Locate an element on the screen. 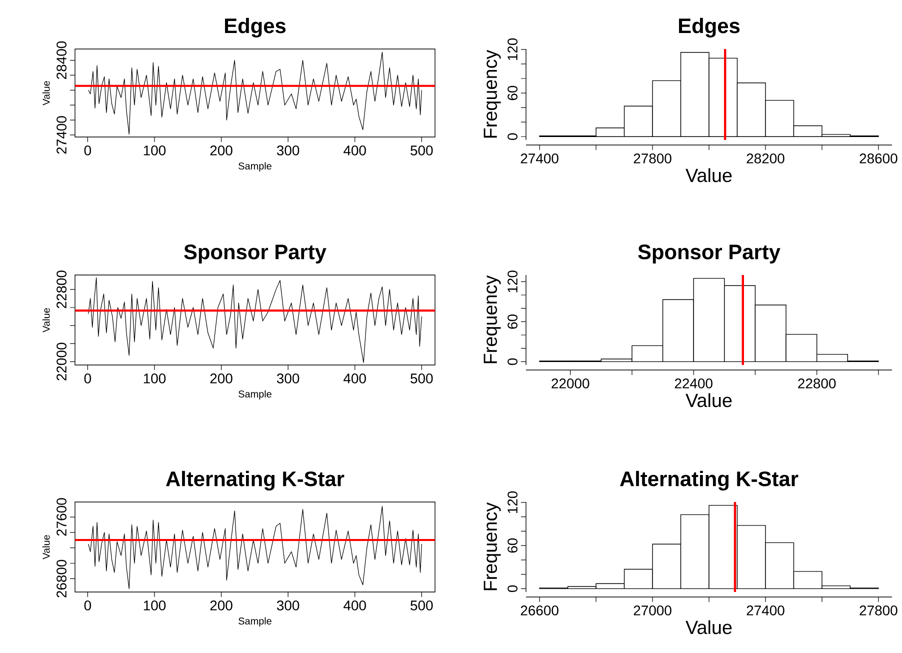 The height and width of the screenshot is (653, 902). x-tick-label: 22400 is located at coordinates (693, 383).